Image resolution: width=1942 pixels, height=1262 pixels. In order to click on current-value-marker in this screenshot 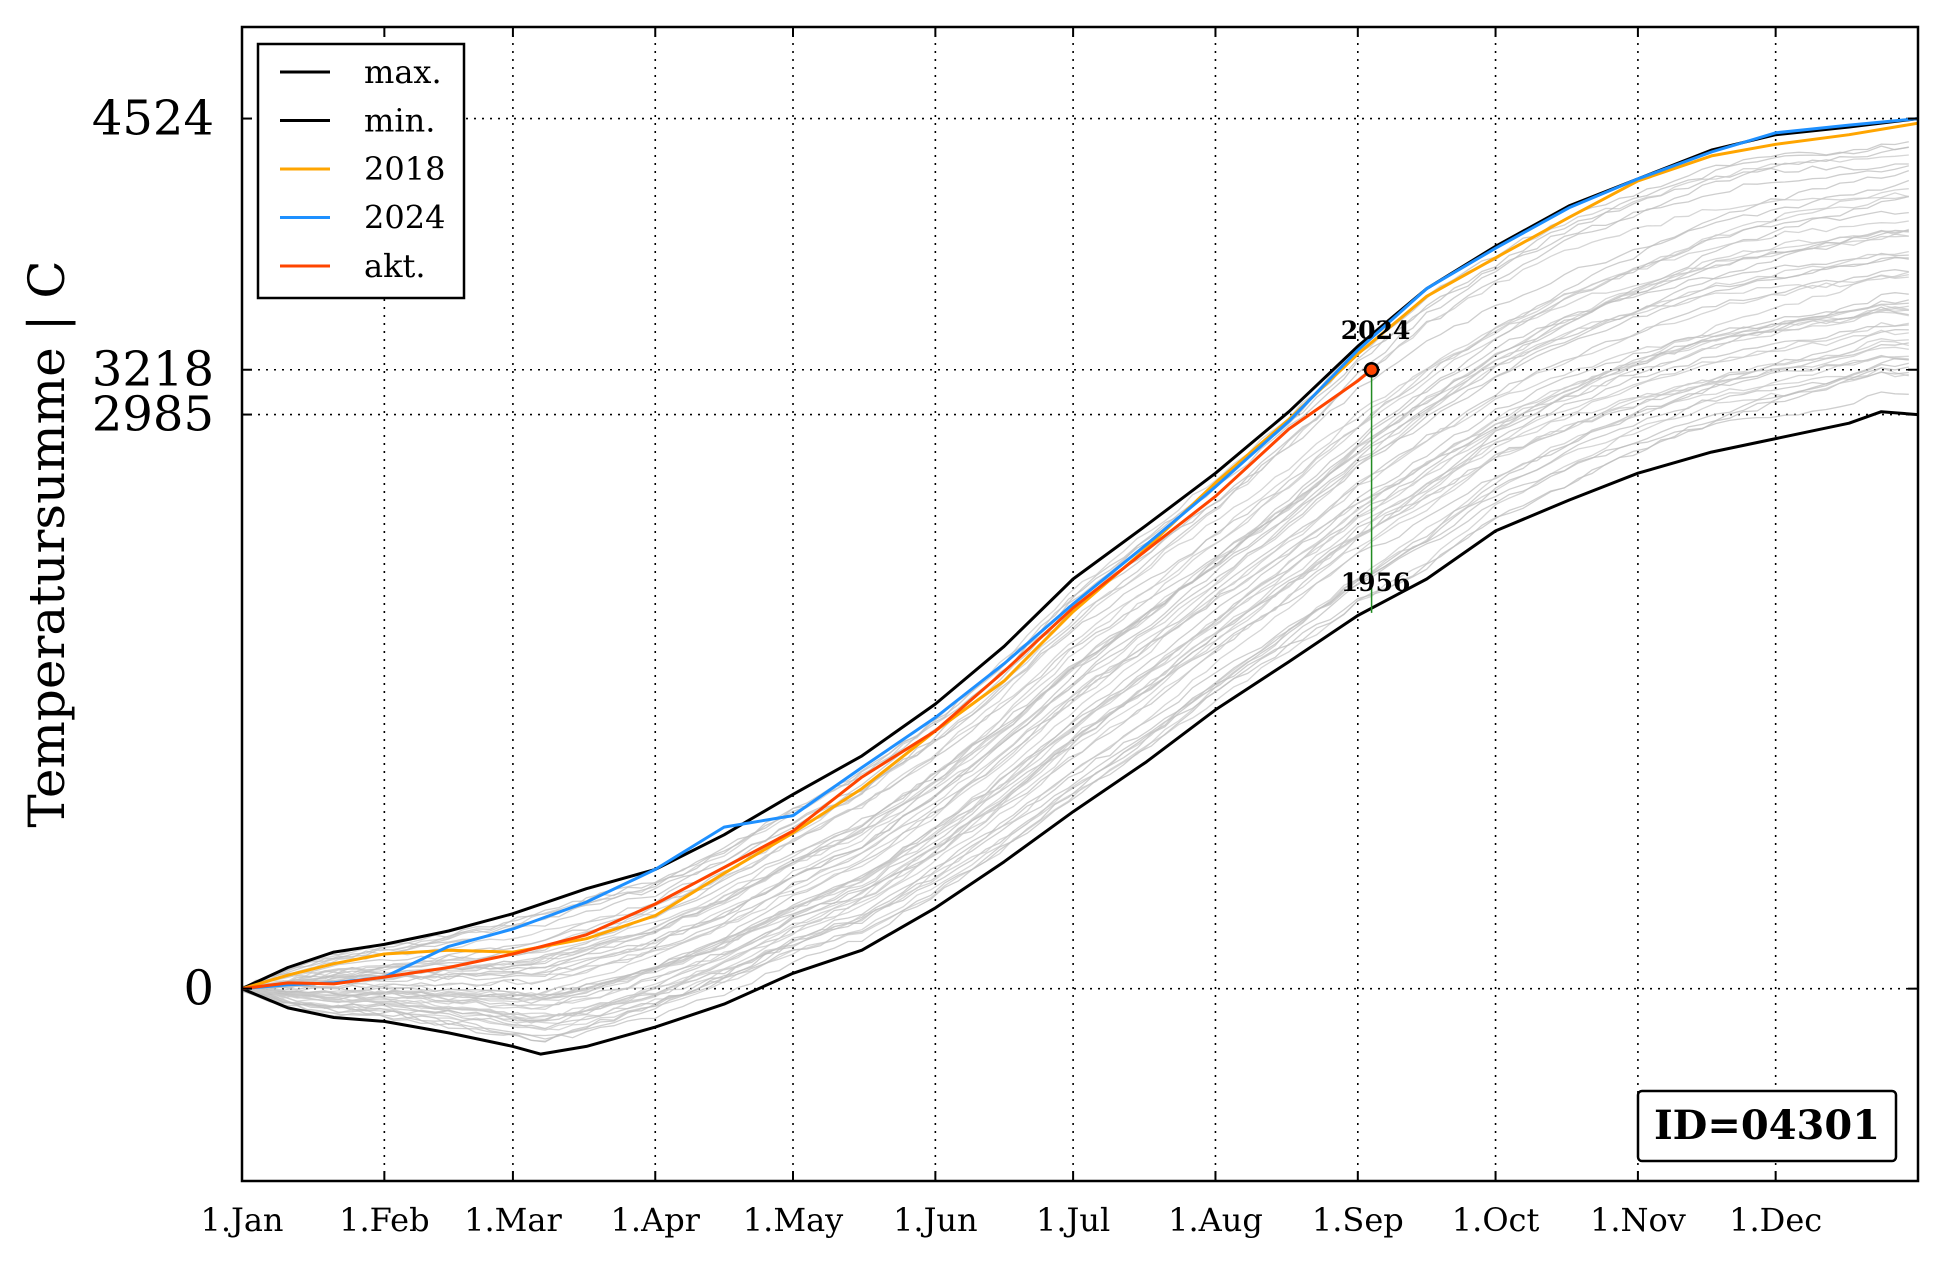, I will do `click(1371, 369)`.